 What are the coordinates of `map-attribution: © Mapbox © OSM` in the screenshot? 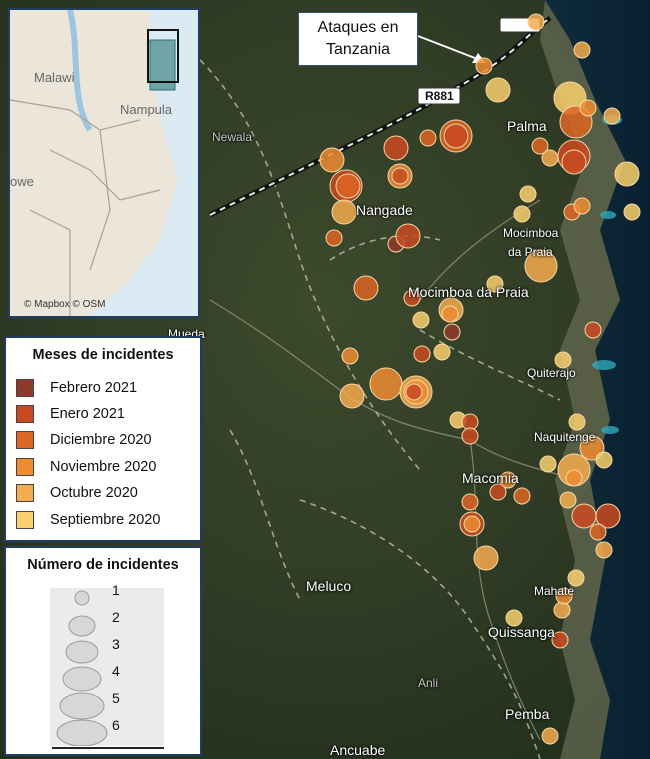 It's located at (65, 304).